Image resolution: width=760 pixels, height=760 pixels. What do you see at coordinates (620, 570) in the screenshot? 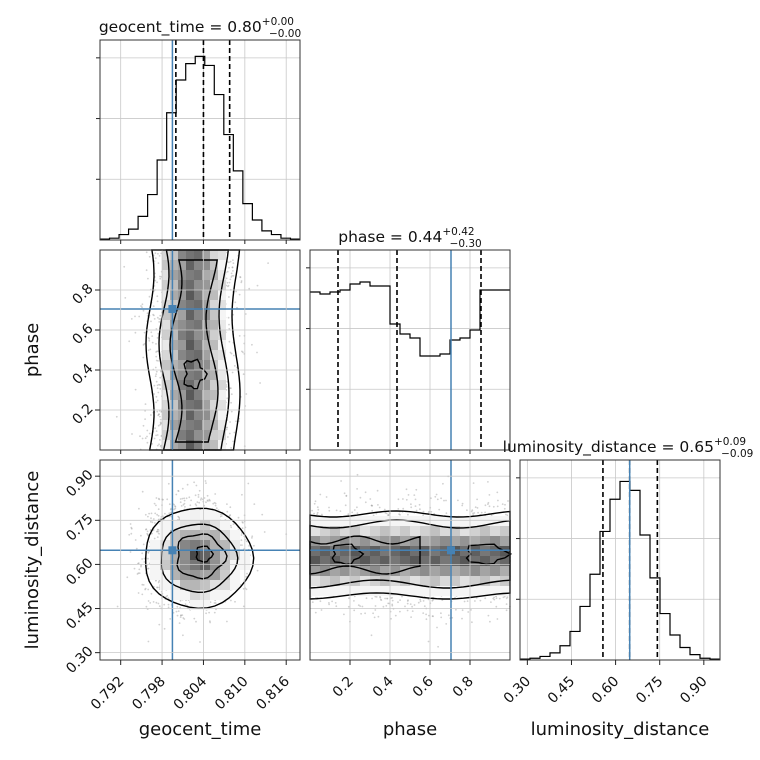
I see `histogram-step` at bounding box center [620, 570].